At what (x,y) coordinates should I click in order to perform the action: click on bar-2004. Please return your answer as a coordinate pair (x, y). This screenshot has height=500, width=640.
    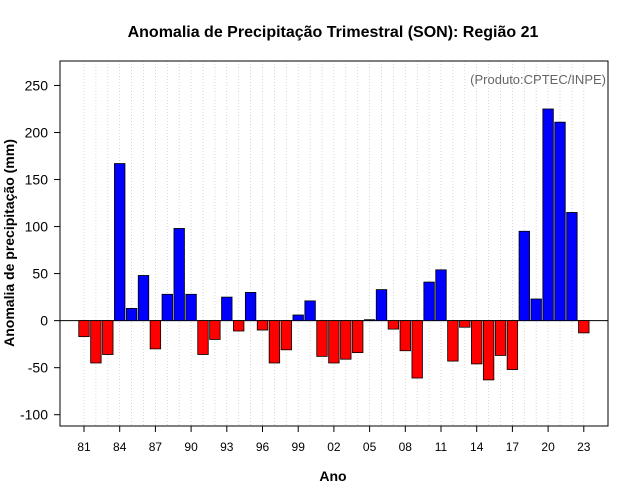
    Looking at the image, I should click on (358, 337).